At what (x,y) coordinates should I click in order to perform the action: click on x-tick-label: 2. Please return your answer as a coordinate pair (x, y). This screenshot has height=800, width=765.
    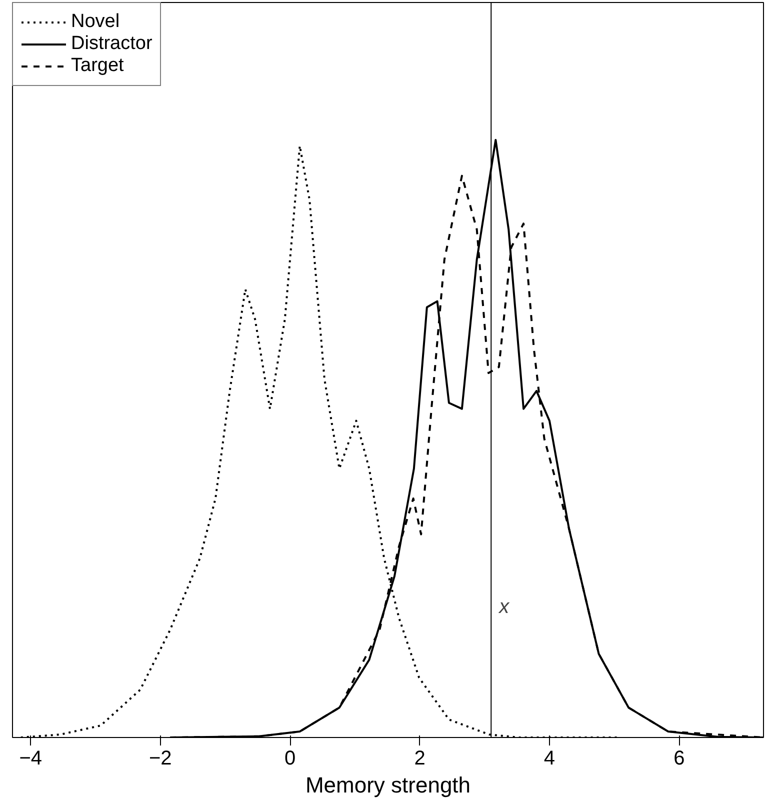
    Looking at the image, I should click on (420, 759).